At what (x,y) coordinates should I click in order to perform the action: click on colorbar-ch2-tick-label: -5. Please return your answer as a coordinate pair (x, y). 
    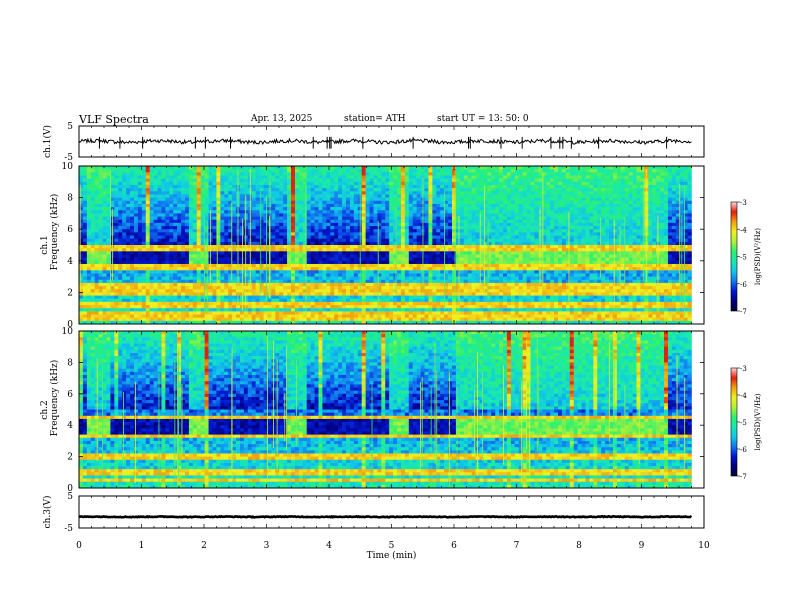
    Looking at the image, I should click on (743, 423).